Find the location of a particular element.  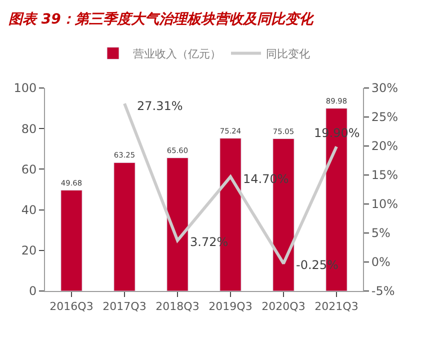

x-tick-label: 2019Q3 is located at coordinates (230, 307).